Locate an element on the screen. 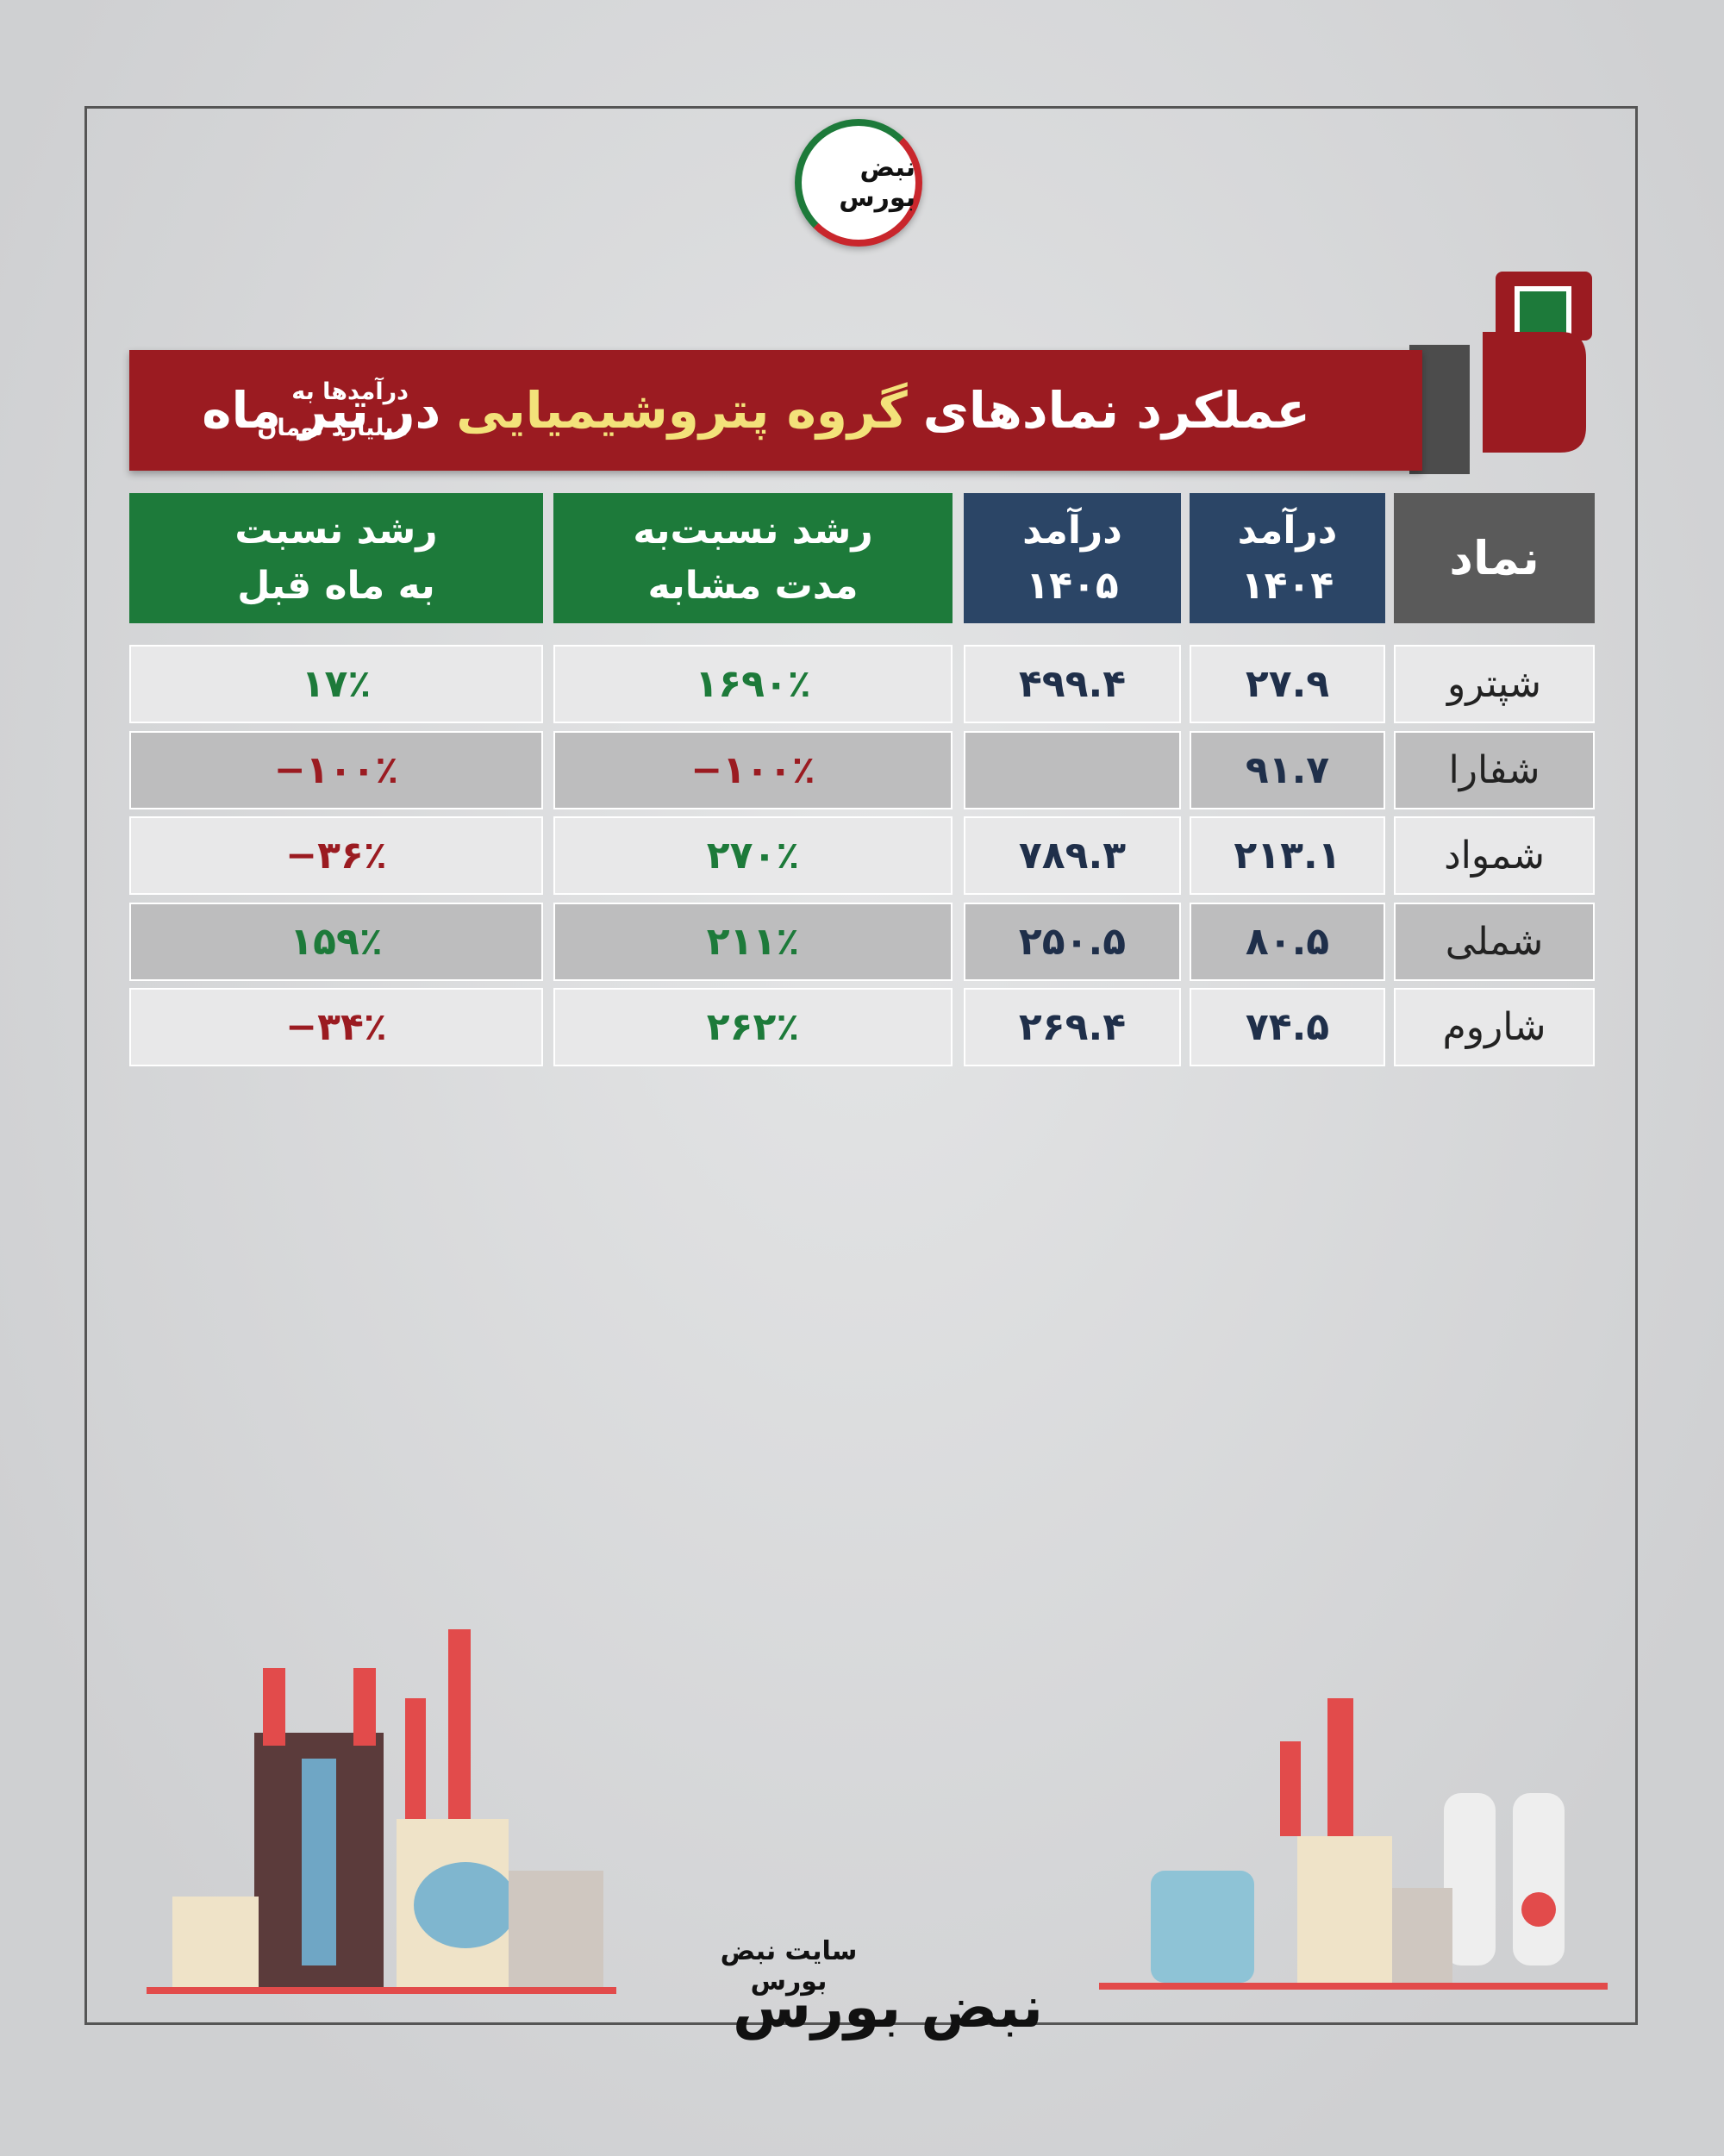 This screenshot has height=2156, width=1724. value-cell: ۱۵۹٪ is located at coordinates (336, 941).